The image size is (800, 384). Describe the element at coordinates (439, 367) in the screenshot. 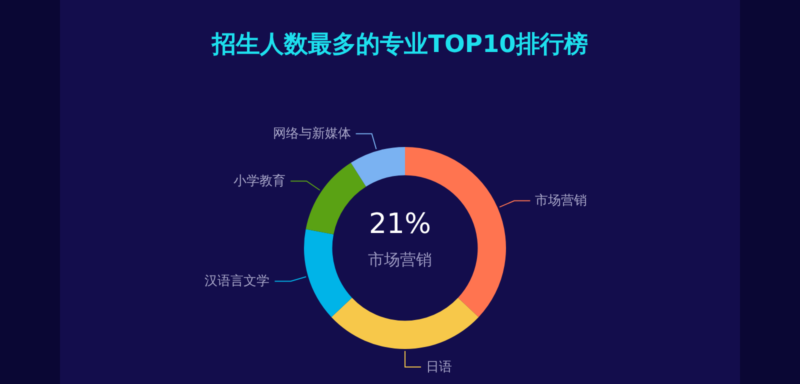

I see `slice-label: 日语` at that location.